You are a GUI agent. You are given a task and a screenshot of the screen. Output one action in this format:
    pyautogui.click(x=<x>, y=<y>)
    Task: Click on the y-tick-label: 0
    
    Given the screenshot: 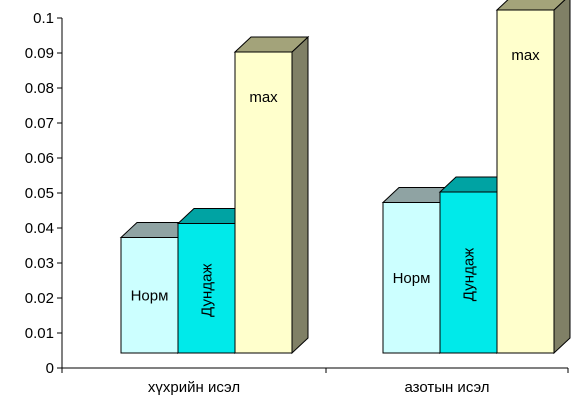 What is the action you would take?
    pyautogui.click(x=50, y=368)
    